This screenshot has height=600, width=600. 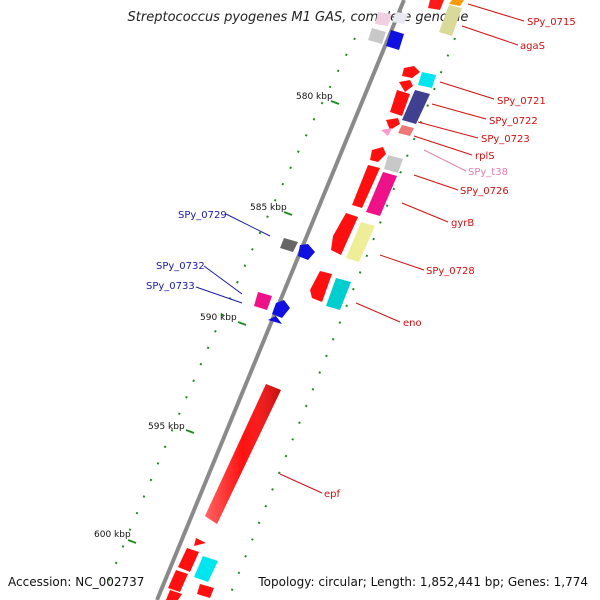 I want to click on gene-label-spy0721: SPy_0721, so click(x=521, y=101).